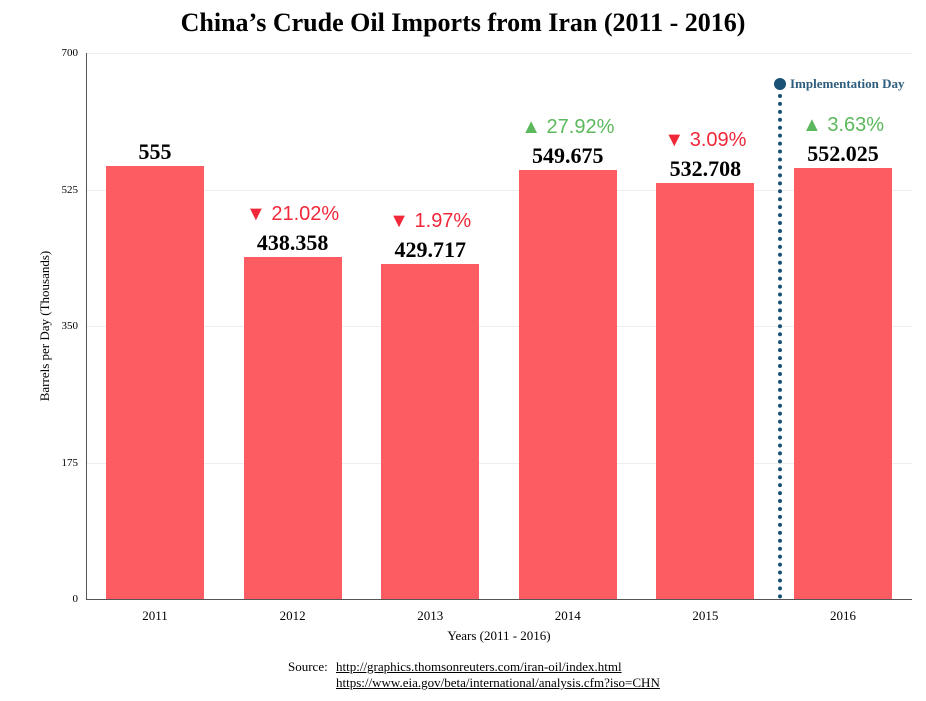 This screenshot has height=701, width=926. Describe the element at coordinates (847, 83) in the screenshot. I see `implementation-day-label: Implementation Day` at that location.